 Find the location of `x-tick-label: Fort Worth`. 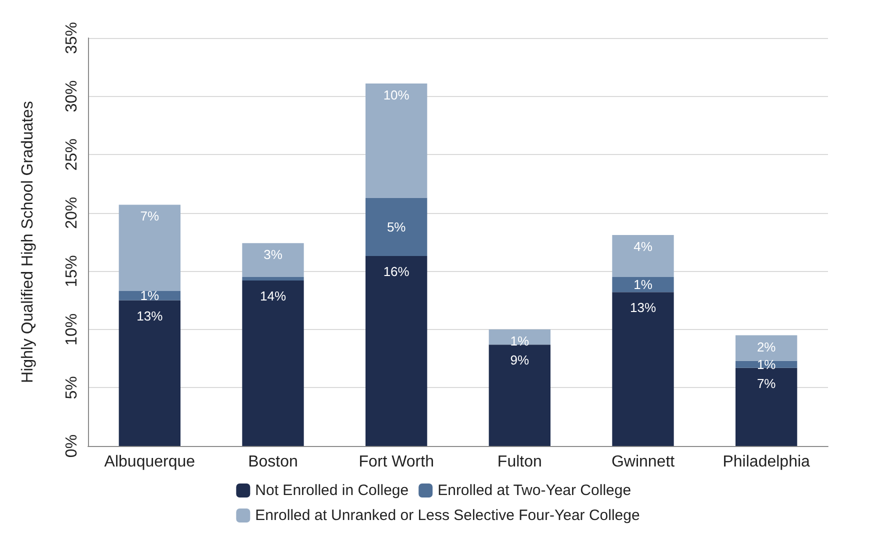

x-tick-label: Fort Worth is located at coordinates (396, 462).